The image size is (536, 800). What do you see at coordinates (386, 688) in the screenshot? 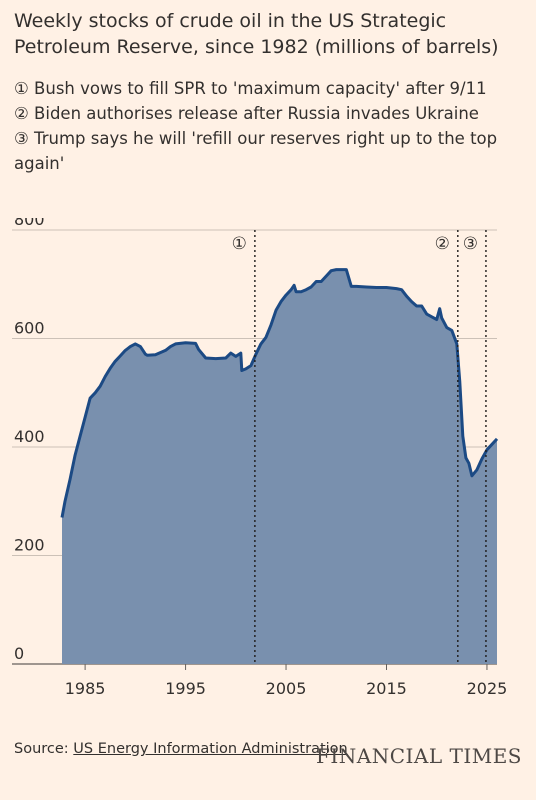
I see `x-tick-label-2015: 2015` at bounding box center [386, 688].